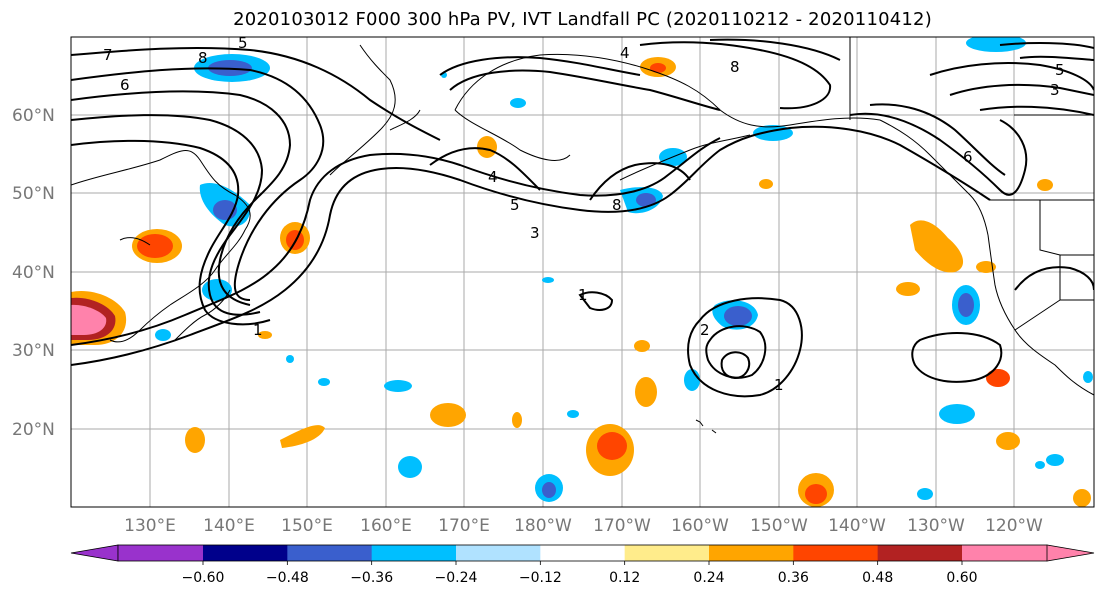 Image resolution: width=1105 pixels, height=601 pixels. Describe the element at coordinates (493, 177) in the screenshot. I see `contour-label-4: 4` at that location.